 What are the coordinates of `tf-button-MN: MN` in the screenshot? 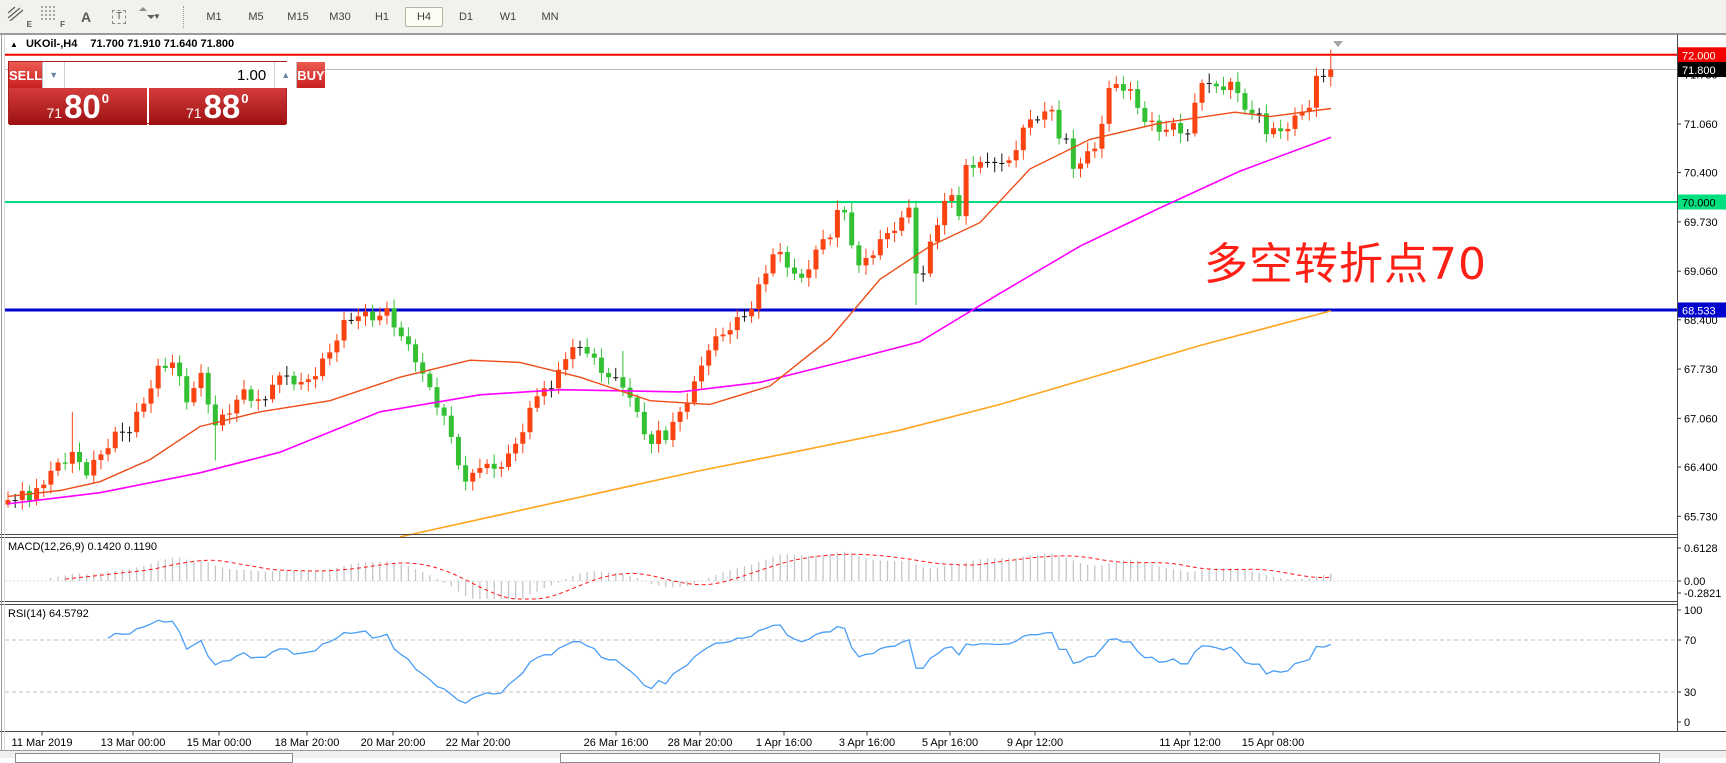 It's located at (550, 16).